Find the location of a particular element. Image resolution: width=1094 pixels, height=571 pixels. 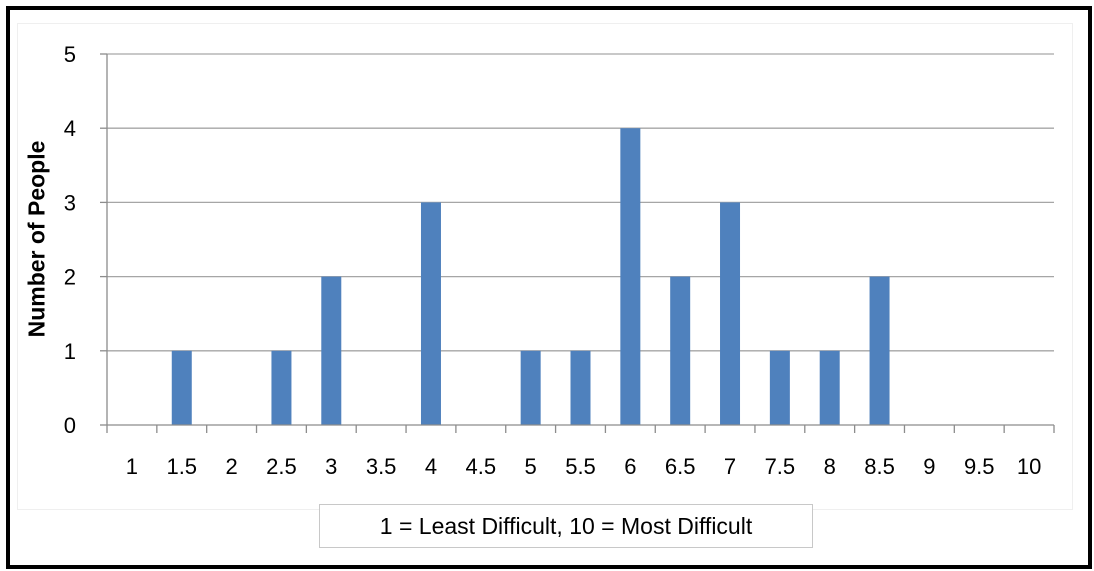

x-tick-label: 6.5 is located at coordinates (680, 466).